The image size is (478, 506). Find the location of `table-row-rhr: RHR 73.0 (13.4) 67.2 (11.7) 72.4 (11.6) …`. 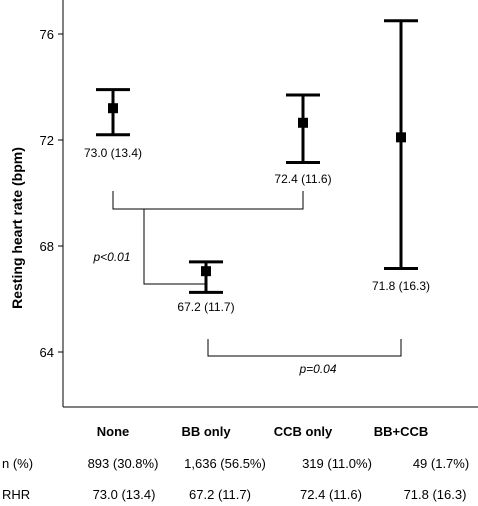

table-row-rhr: RHR 73.0 (13.4) 67.2 (11.7) 72.4 (11.6) … is located at coordinates (234, 494).